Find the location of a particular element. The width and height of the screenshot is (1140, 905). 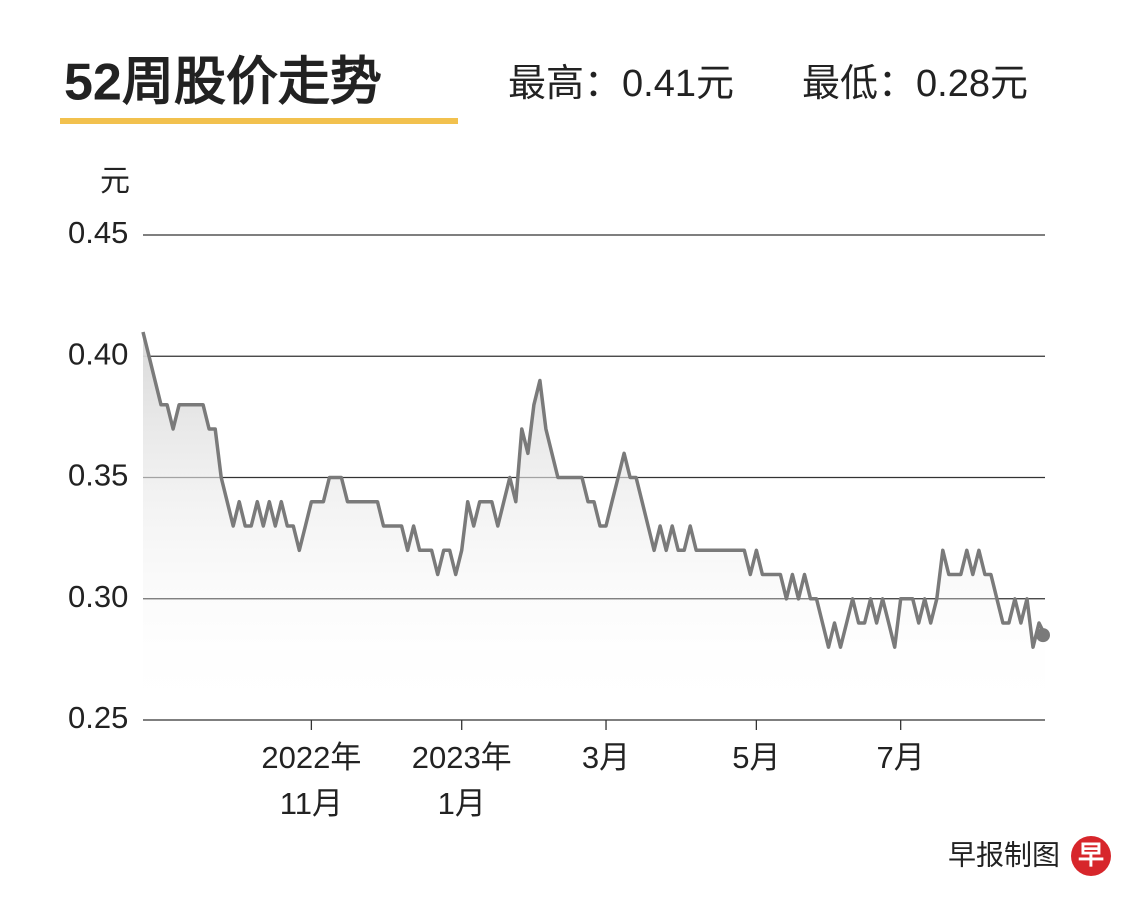

end-point is located at coordinates (1043, 635).